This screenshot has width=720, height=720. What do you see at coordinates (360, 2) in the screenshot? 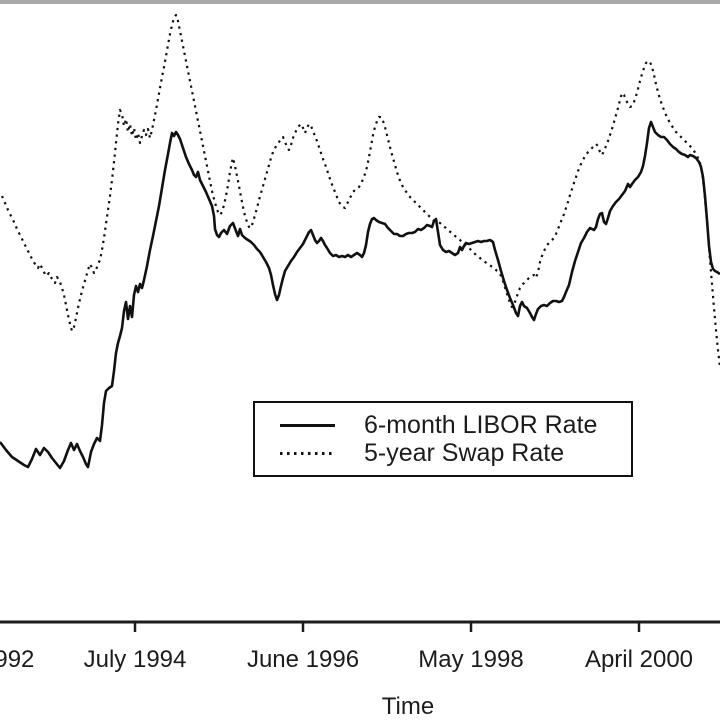
I see `top-crop-bar` at bounding box center [360, 2].